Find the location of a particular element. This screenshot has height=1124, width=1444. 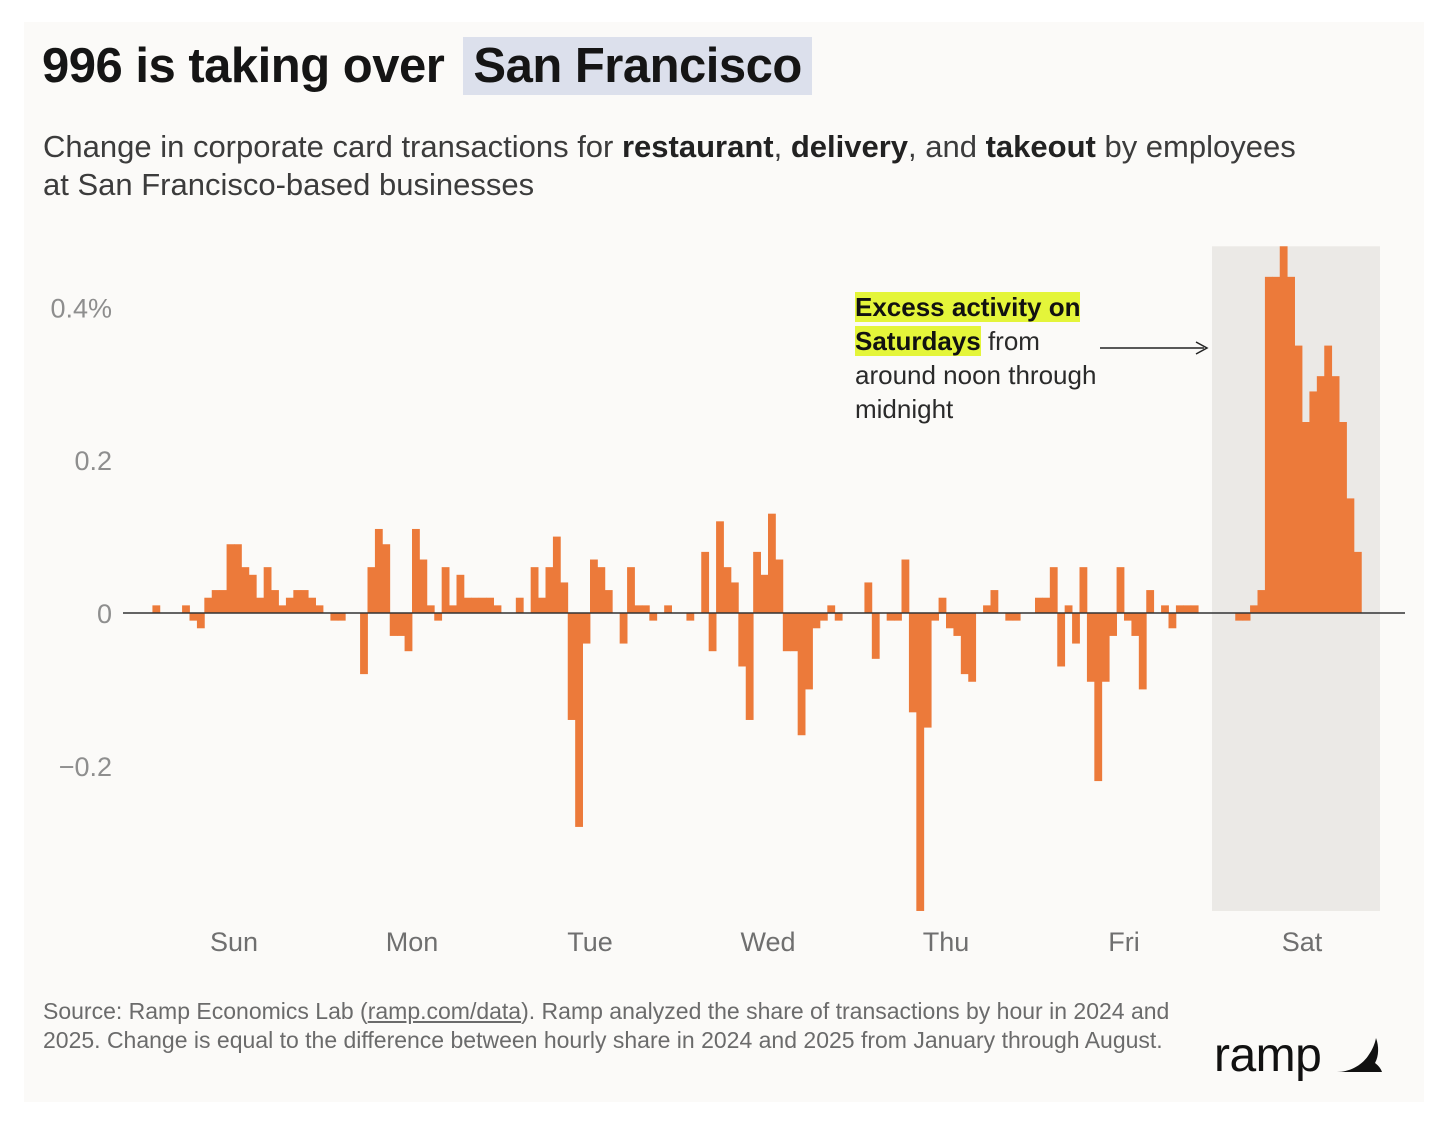

bar-sat-h11 is located at coordinates (1298, 479).